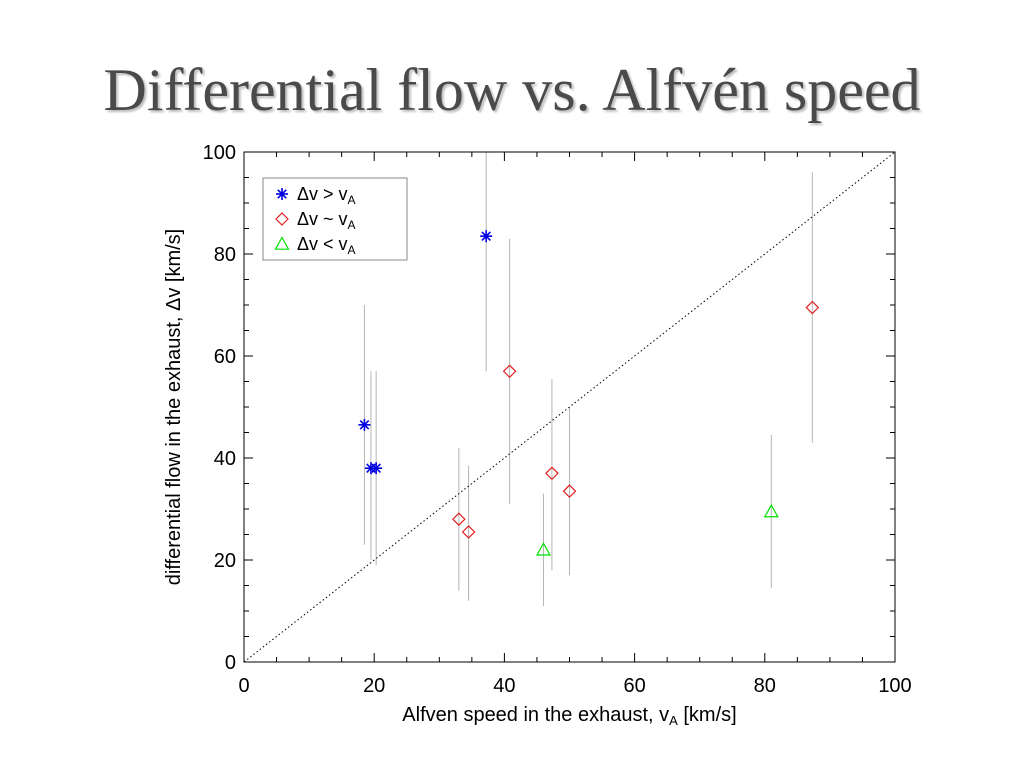  Describe the element at coordinates (225, 357) in the screenshot. I see `y-tick-label: 60` at that location.